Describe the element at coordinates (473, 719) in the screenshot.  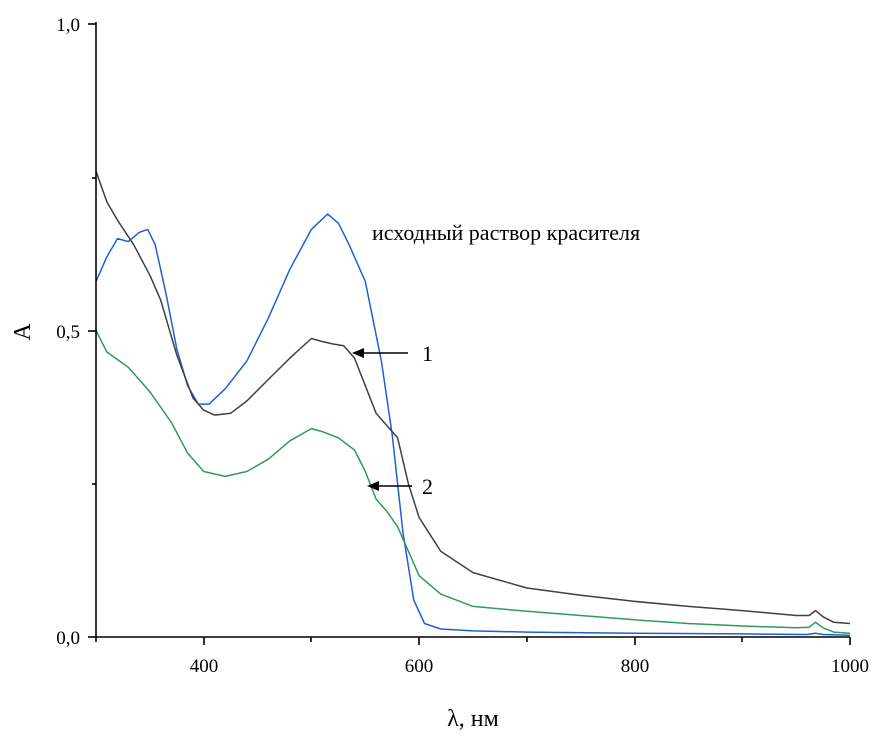
I see `x-axis-title: λ, нм` at that location.